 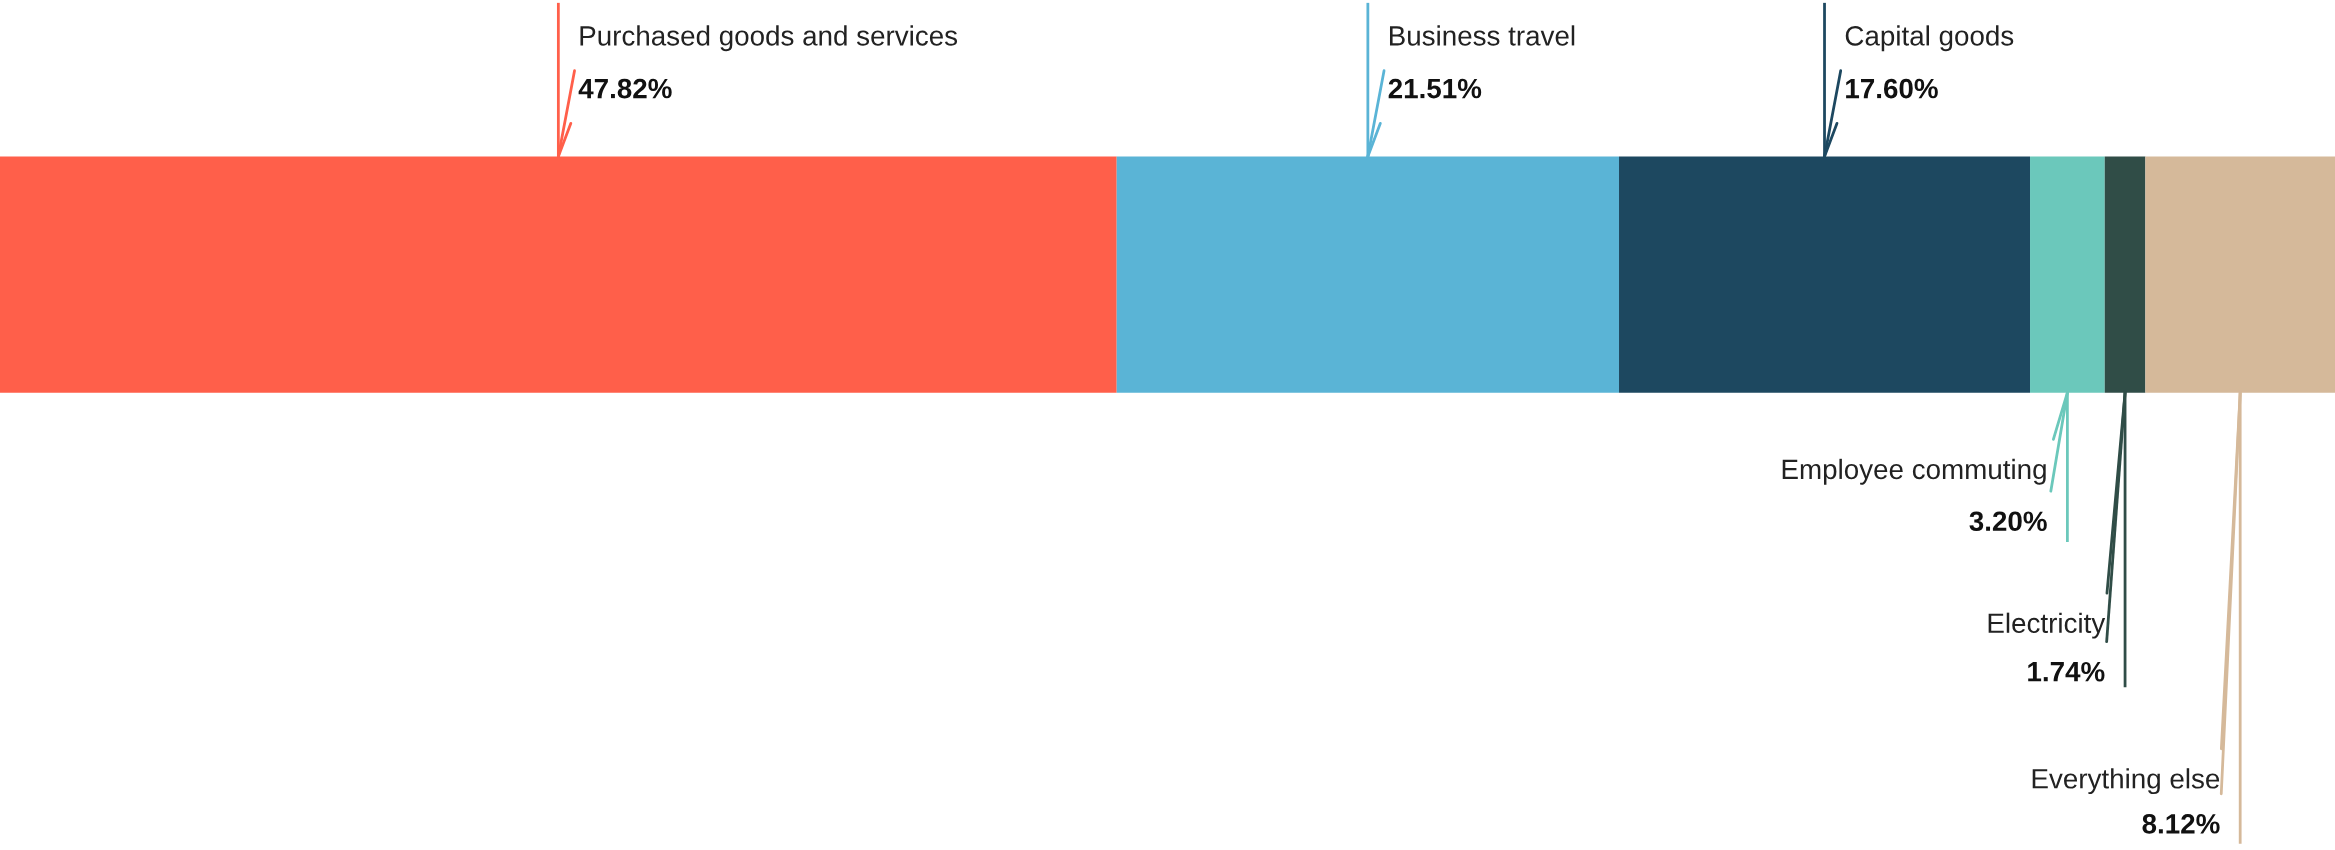 What do you see at coordinates (1929, 38) in the screenshot?
I see `text: Capital goods` at bounding box center [1929, 38].